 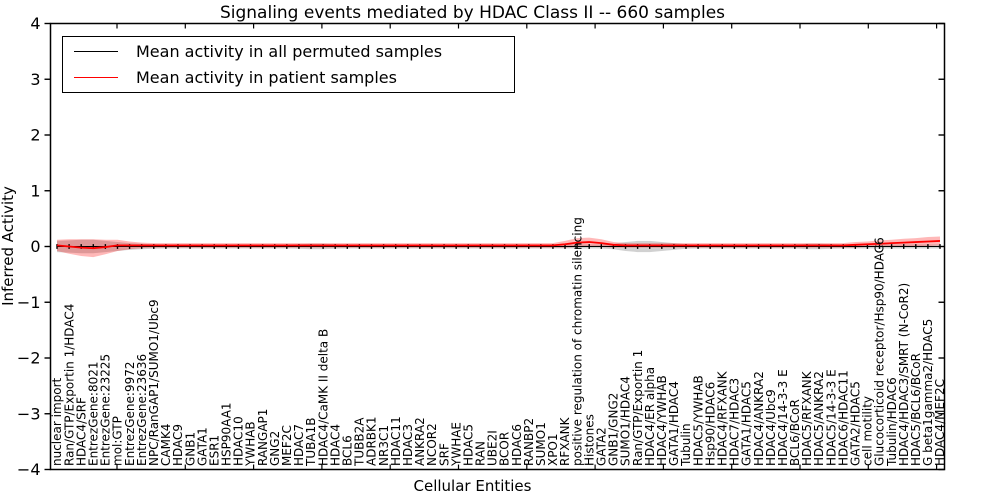 I want to click on x-tick-label: YWHAB, so click(x=251, y=444).